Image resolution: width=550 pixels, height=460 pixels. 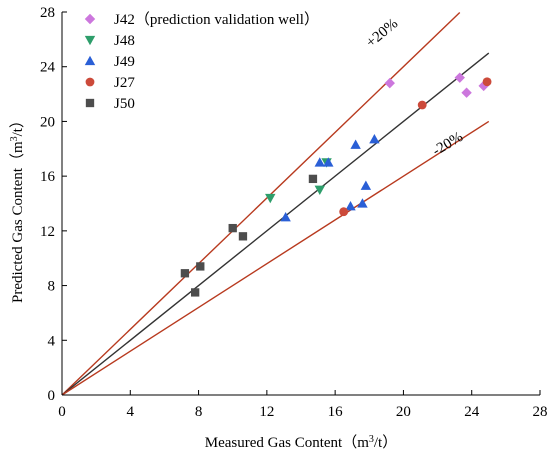 I want to click on x-axis-title: Measured Gas Content（m3/t）, so click(x=301, y=443).